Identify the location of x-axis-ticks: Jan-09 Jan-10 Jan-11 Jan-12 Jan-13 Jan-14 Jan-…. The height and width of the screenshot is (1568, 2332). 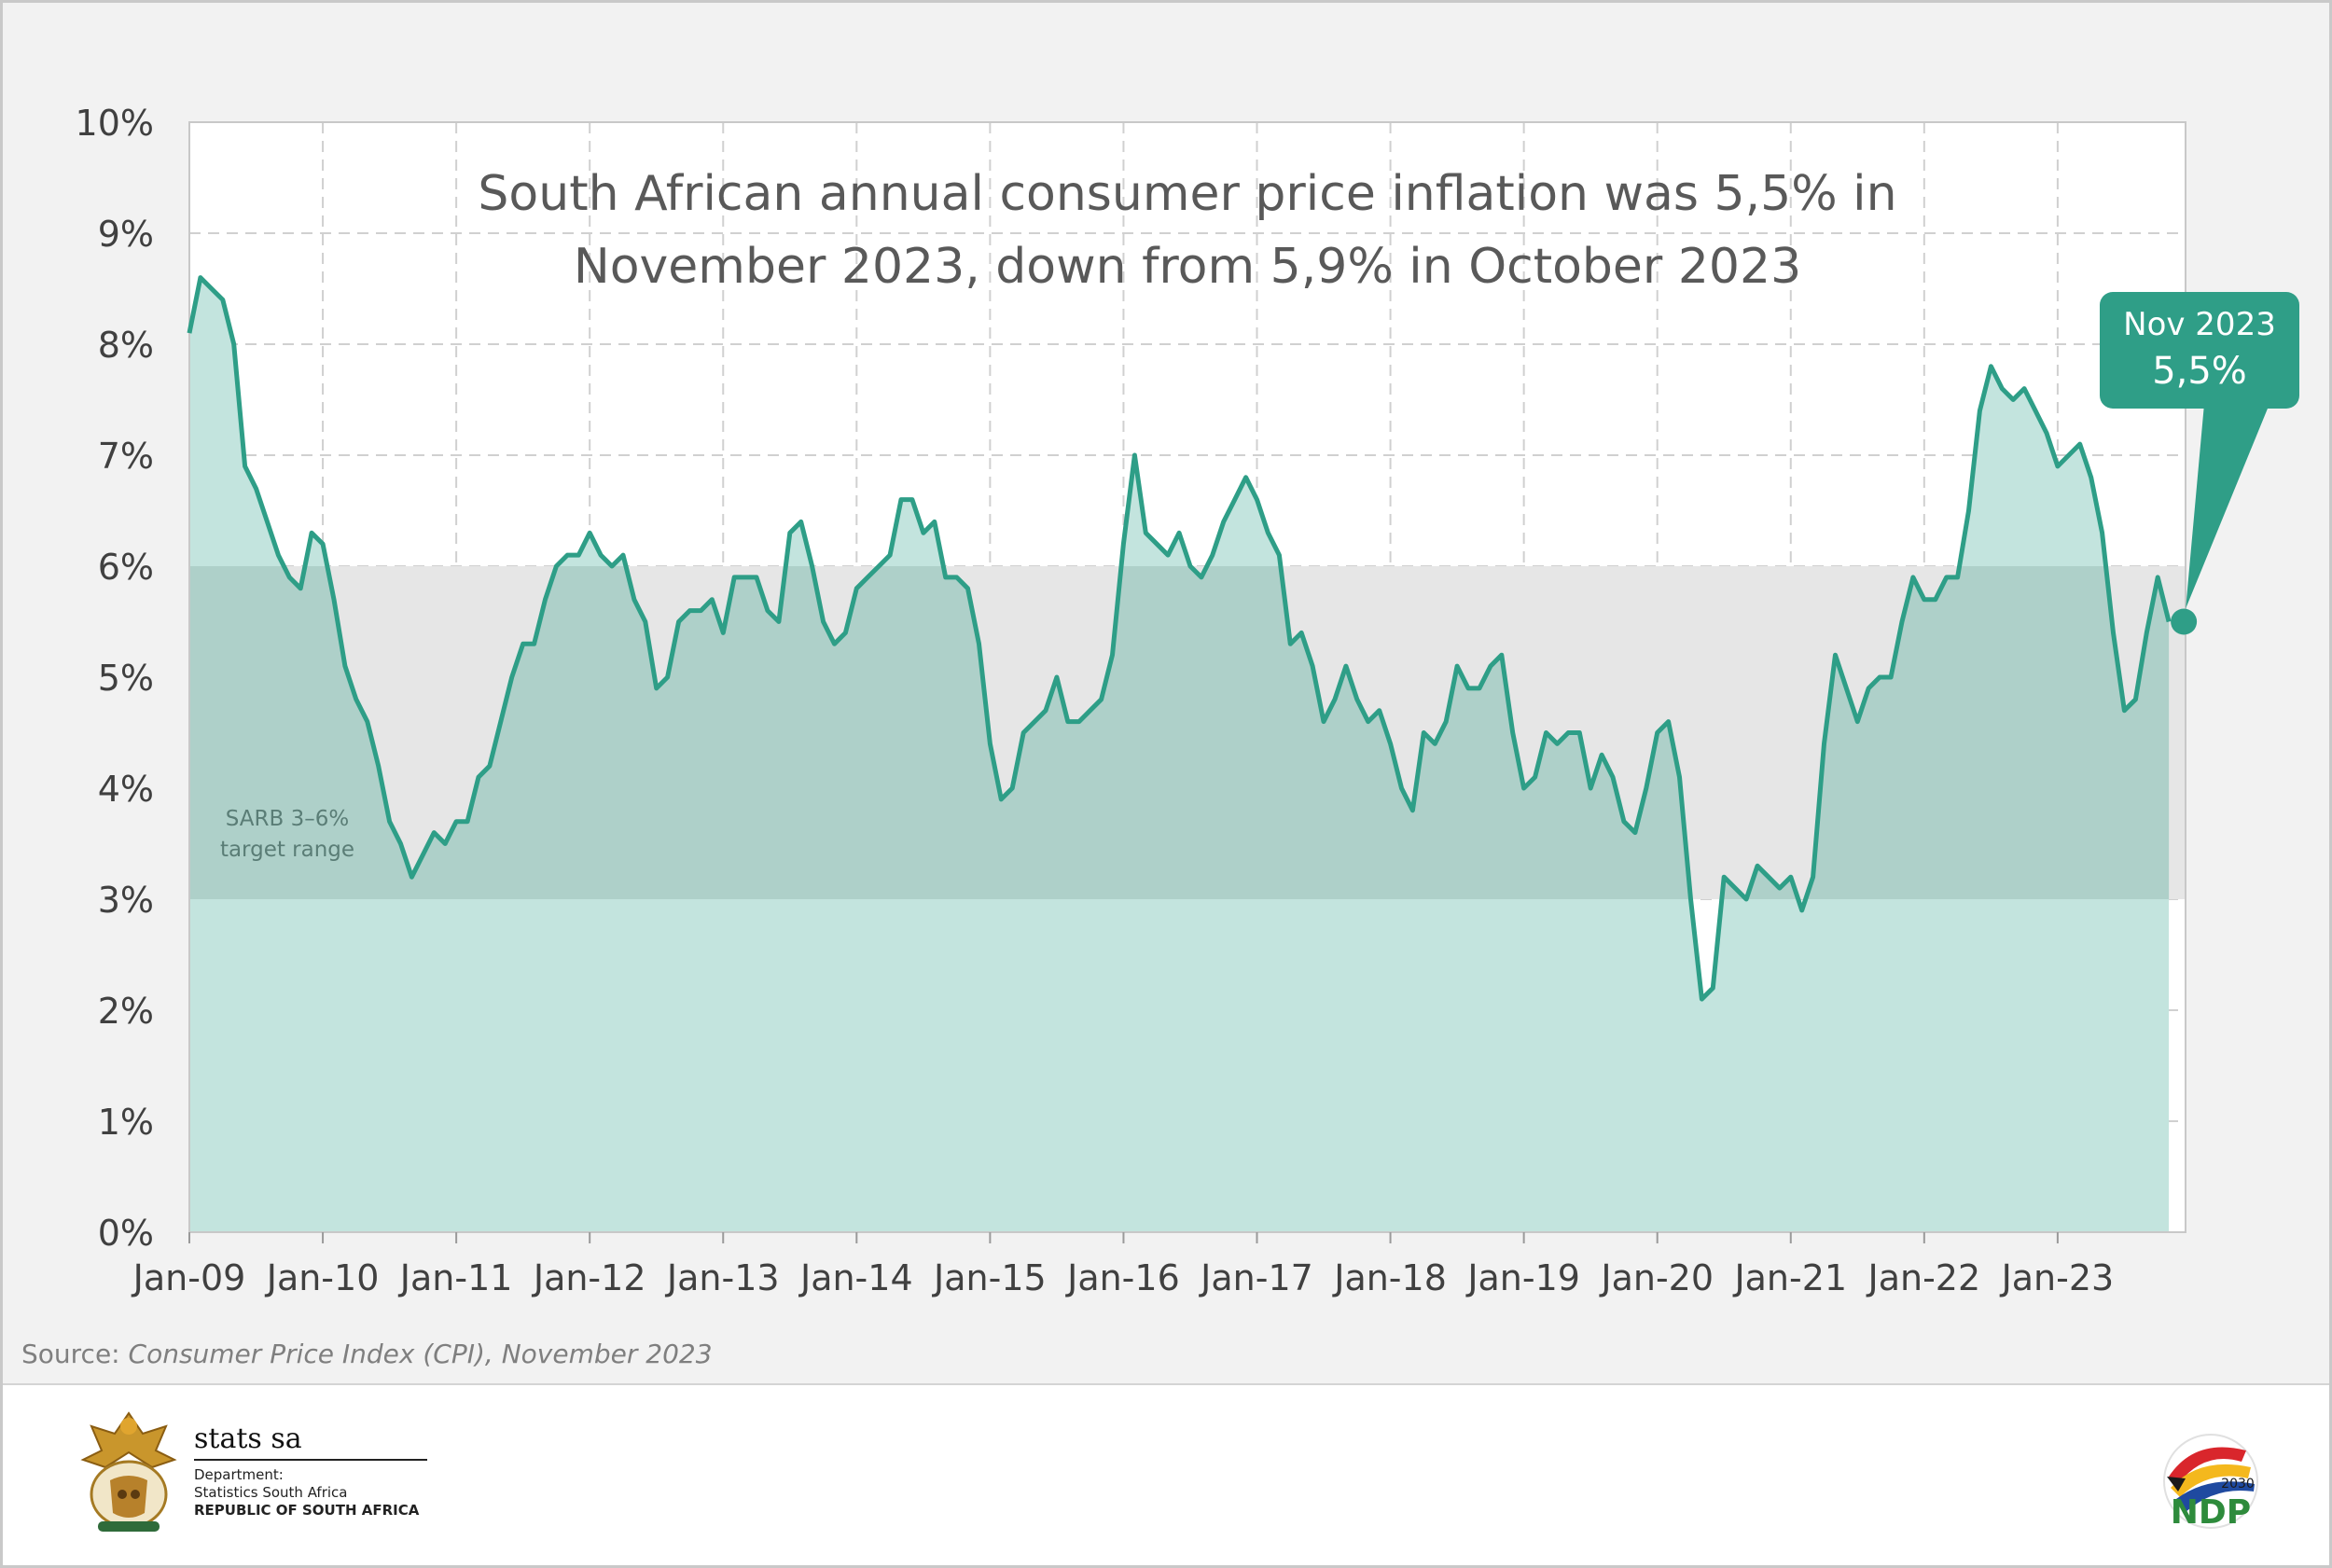
(1123, 1265).